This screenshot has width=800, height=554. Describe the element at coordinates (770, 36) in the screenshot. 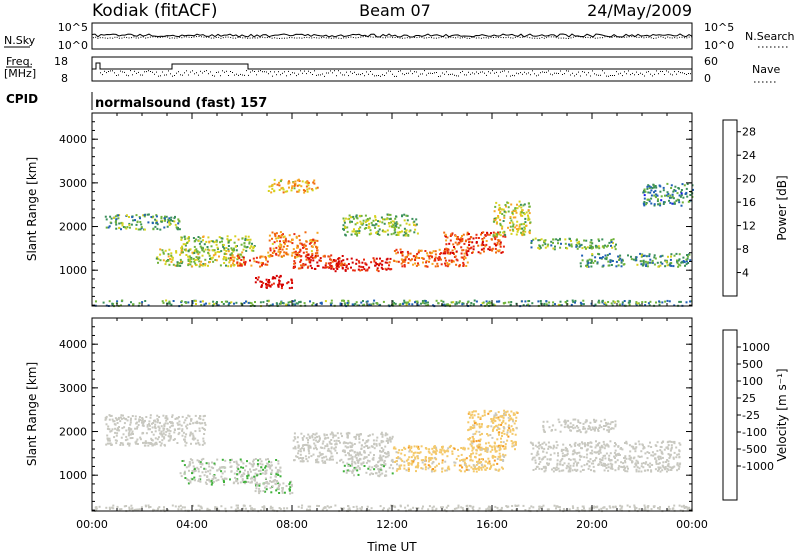

I see `nsearch-label: N.Search` at that location.